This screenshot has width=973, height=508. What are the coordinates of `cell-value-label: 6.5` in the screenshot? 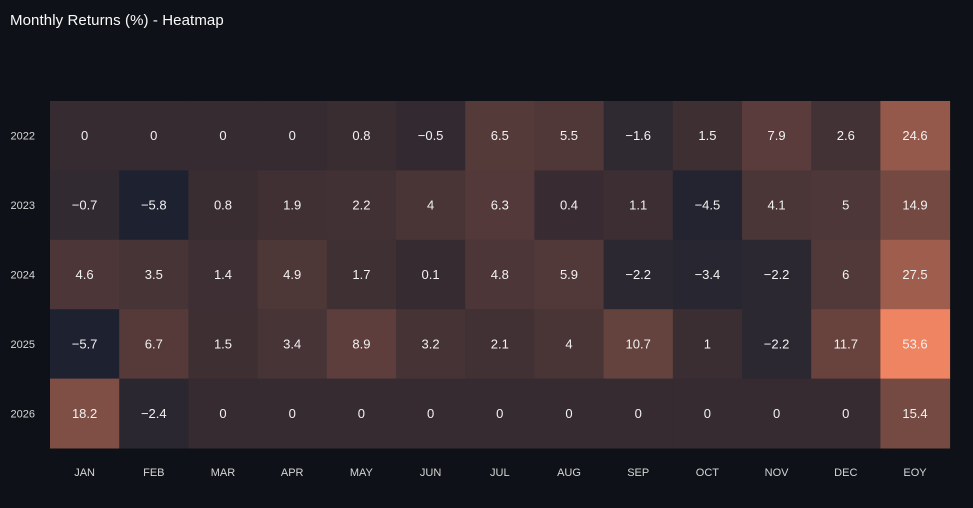 It's located at (500, 135).